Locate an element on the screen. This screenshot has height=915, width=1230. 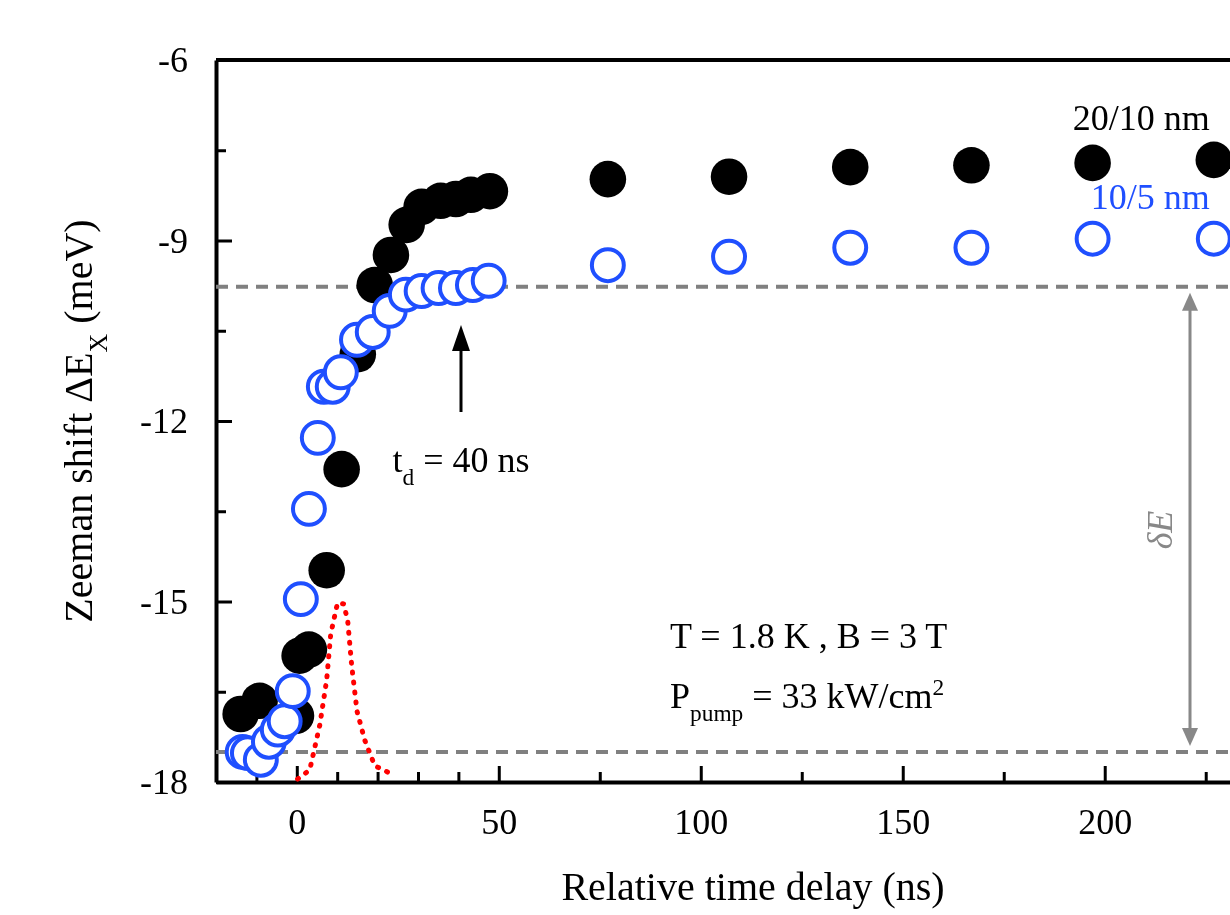
y-tick-label: -15 is located at coordinates (164, 601).